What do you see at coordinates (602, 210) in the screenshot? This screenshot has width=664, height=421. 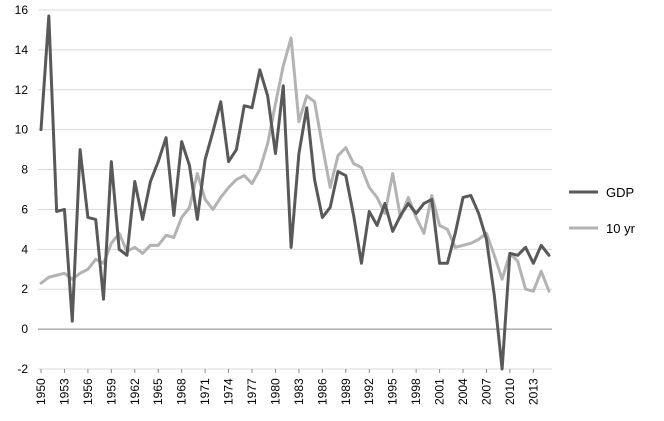 I see `legend: GDP 10 yr` at bounding box center [602, 210].